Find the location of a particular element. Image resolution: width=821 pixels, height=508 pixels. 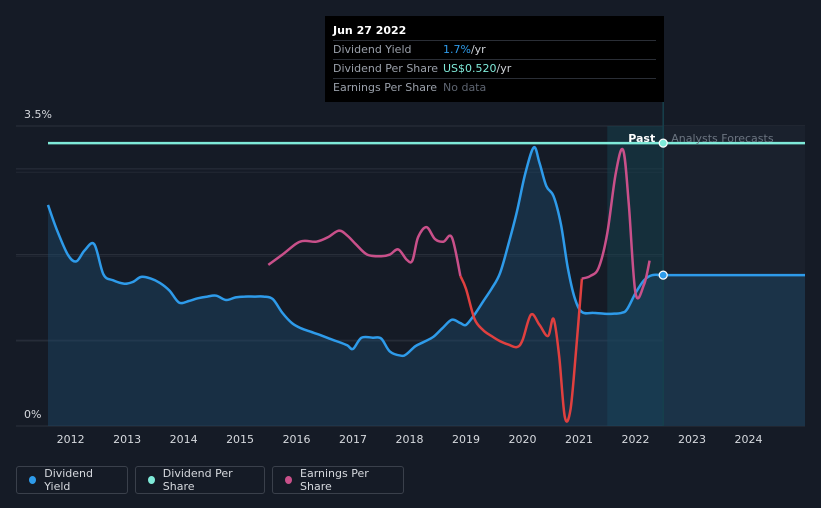

dividend-per-share-marker is located at coordinates (663, 143).